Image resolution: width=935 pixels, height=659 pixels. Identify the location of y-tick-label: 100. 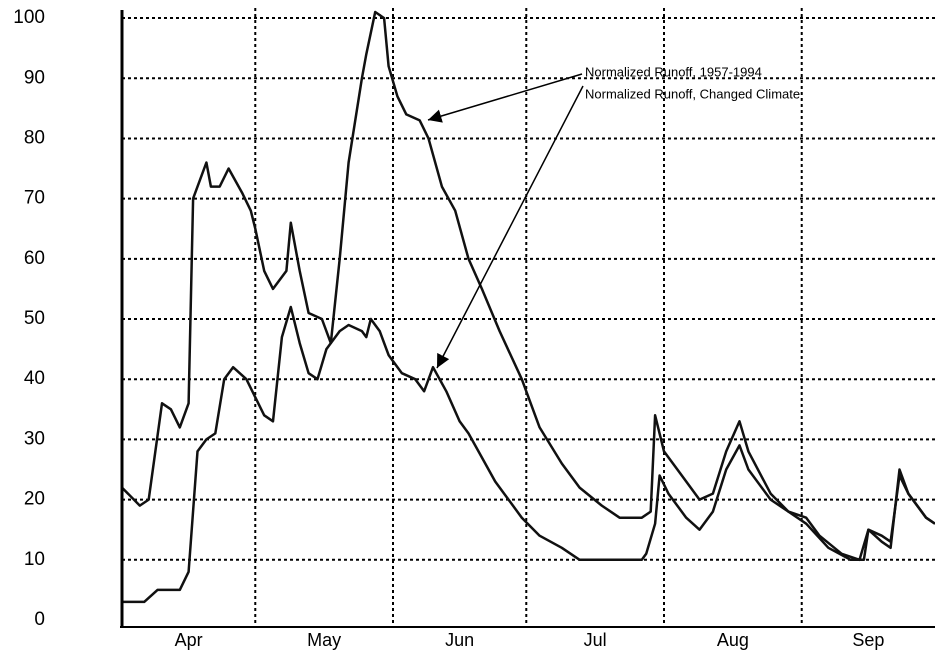
(29, 17).